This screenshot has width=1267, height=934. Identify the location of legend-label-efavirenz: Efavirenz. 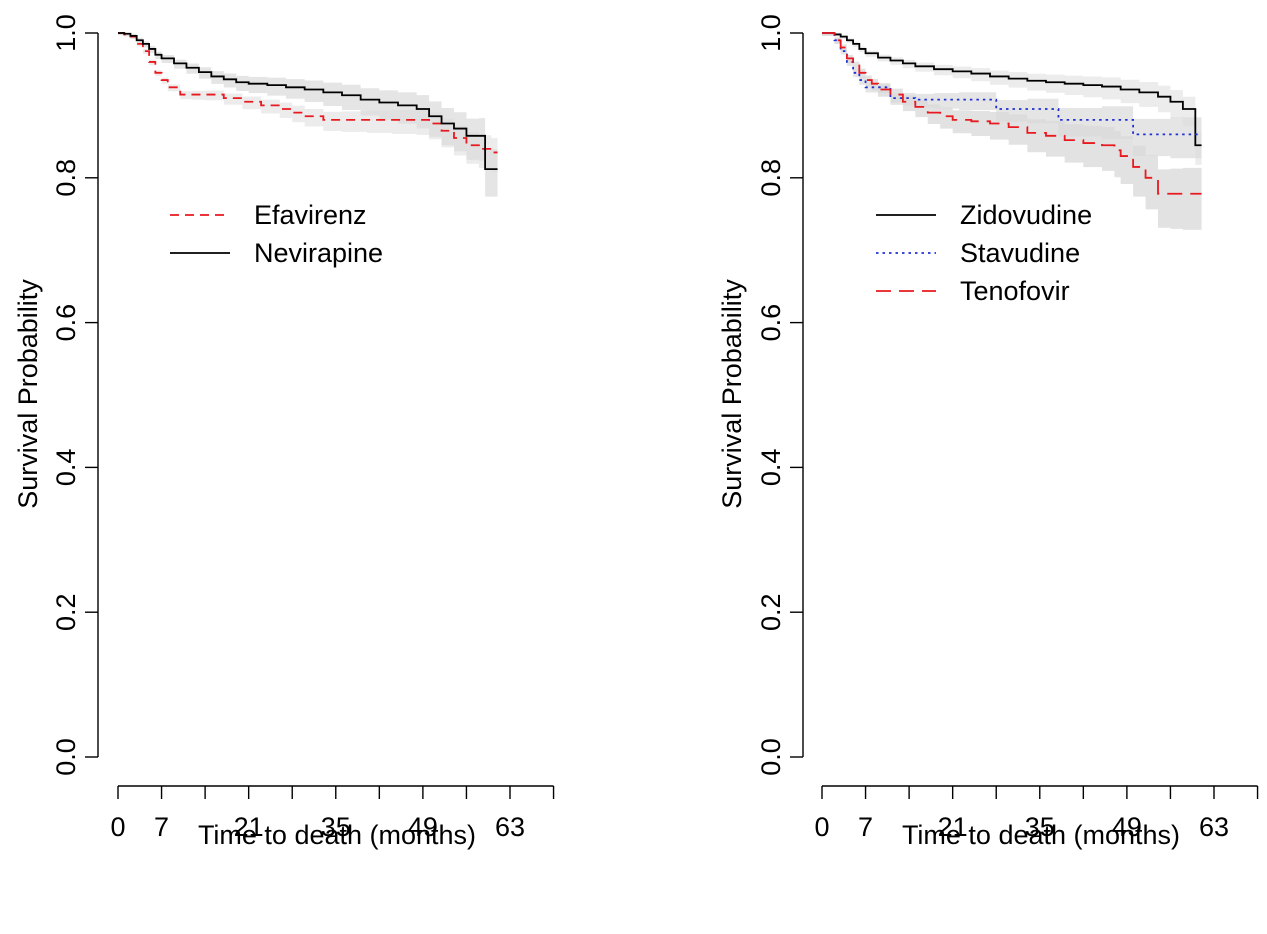
(310, 215).